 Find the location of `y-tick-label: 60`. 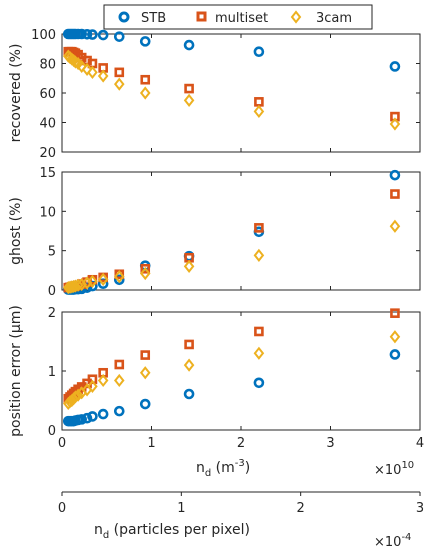

y-tick-label: 60 is located at coordinates (47, 94).